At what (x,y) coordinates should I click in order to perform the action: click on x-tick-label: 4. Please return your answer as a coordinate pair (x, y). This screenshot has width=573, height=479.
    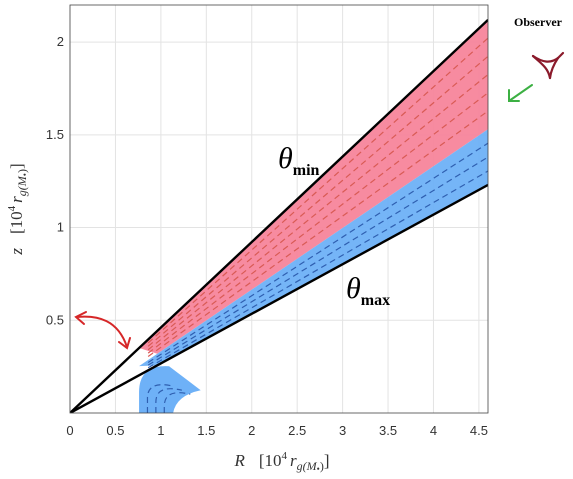
    Looking at the image, I should click on (433, 430).